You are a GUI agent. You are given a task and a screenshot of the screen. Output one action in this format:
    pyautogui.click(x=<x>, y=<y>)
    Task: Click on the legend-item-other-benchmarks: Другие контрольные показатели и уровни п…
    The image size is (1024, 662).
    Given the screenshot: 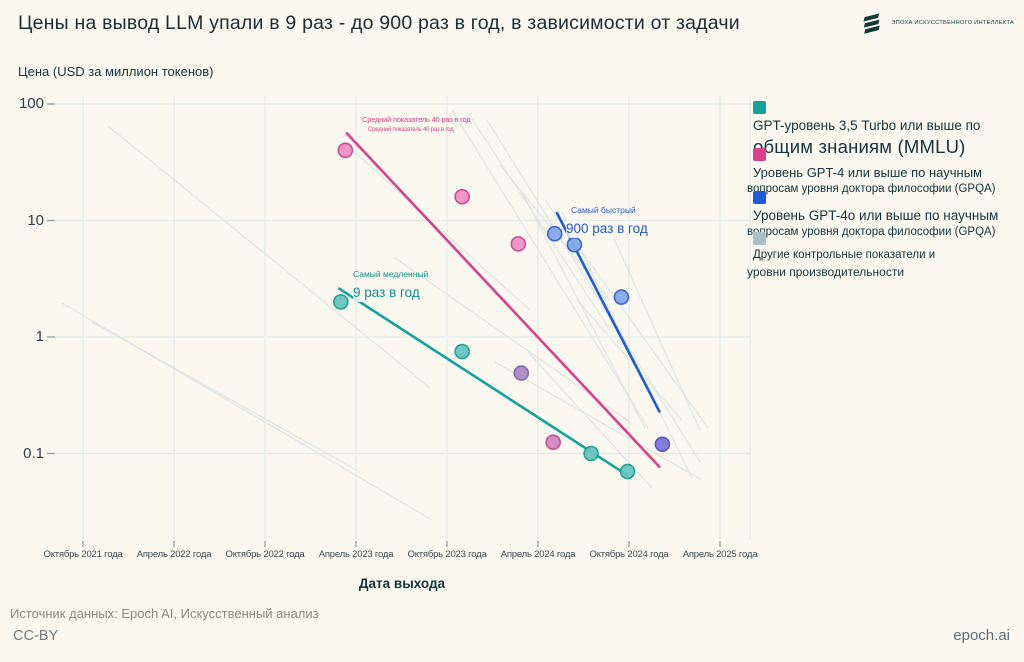 What is the action you would take?
    pyautogui.click(x=884, y=255)
    